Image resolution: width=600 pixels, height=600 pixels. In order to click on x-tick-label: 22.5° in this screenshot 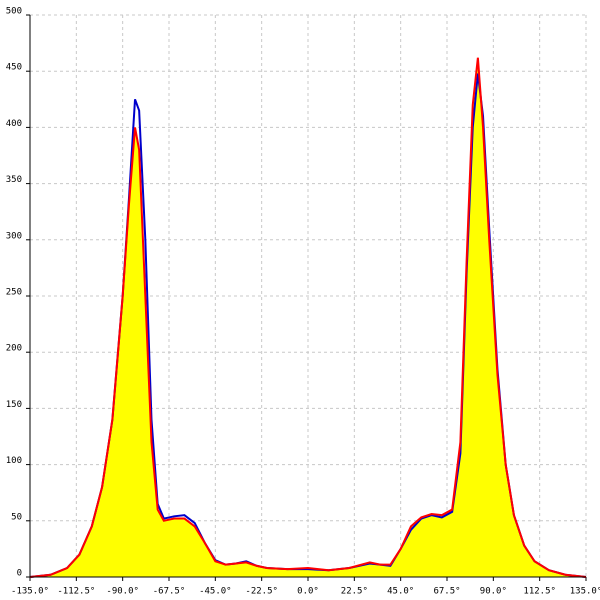, I will do `click(354, 592)`.